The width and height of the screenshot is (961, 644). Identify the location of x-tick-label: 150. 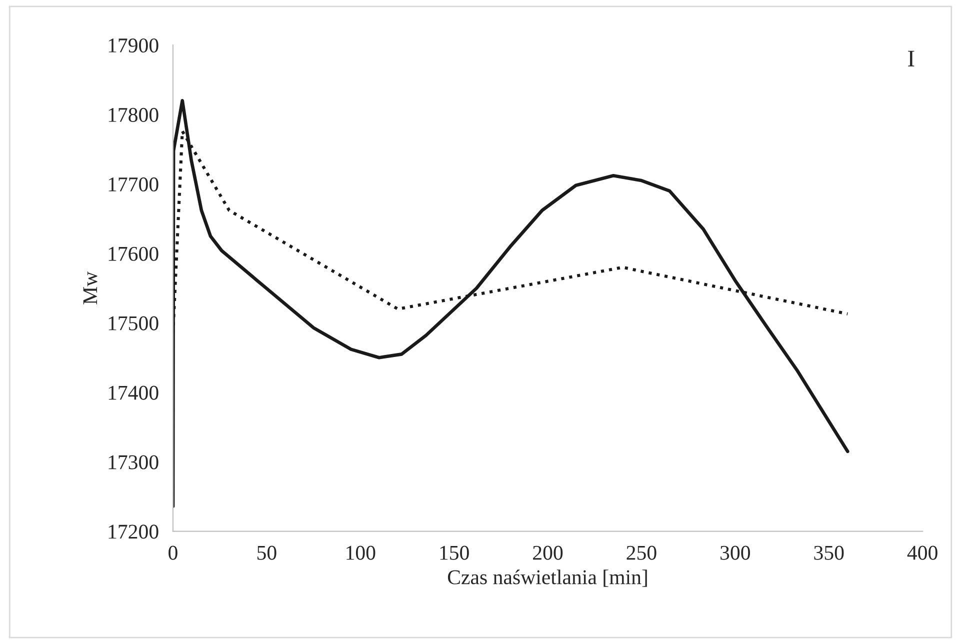
(454, 553).